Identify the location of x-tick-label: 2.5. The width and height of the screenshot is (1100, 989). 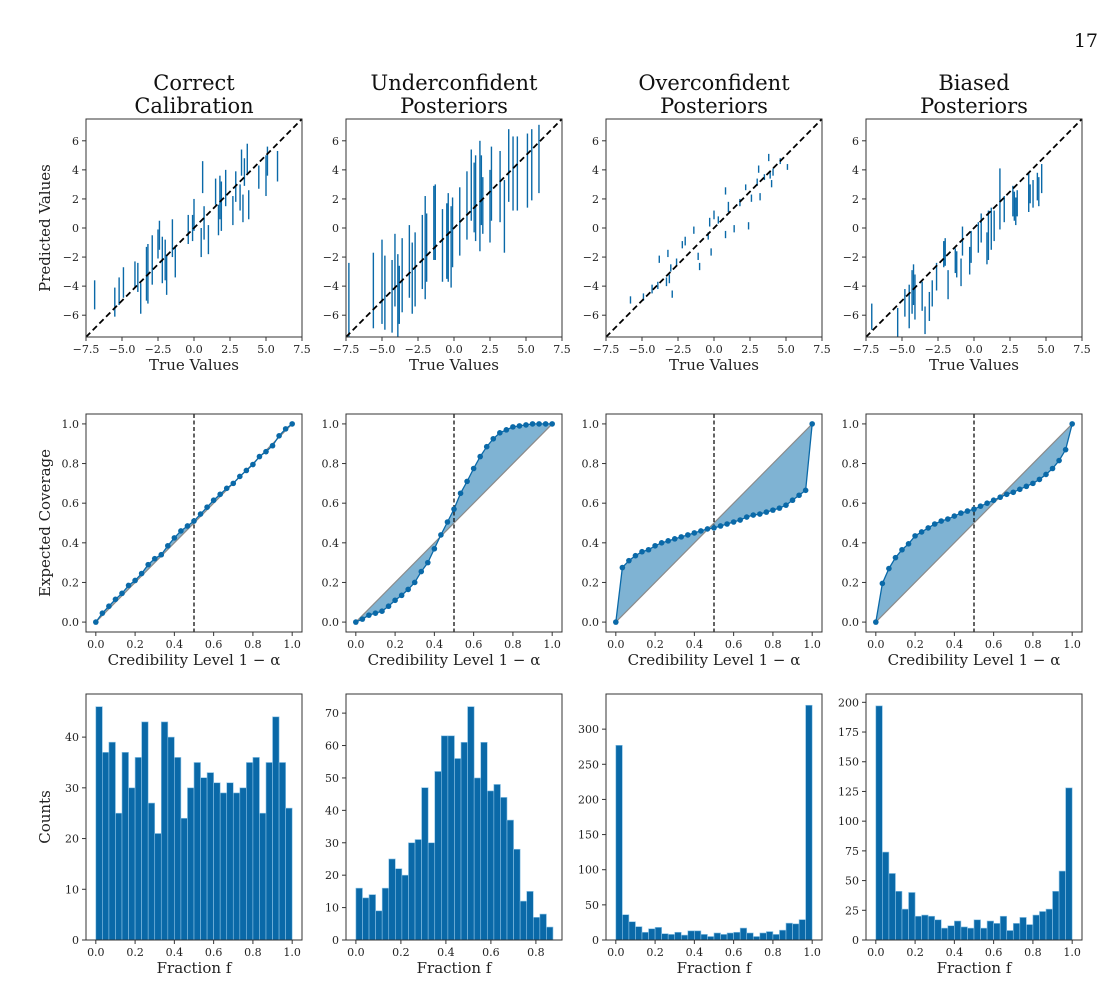
(1010, 349).